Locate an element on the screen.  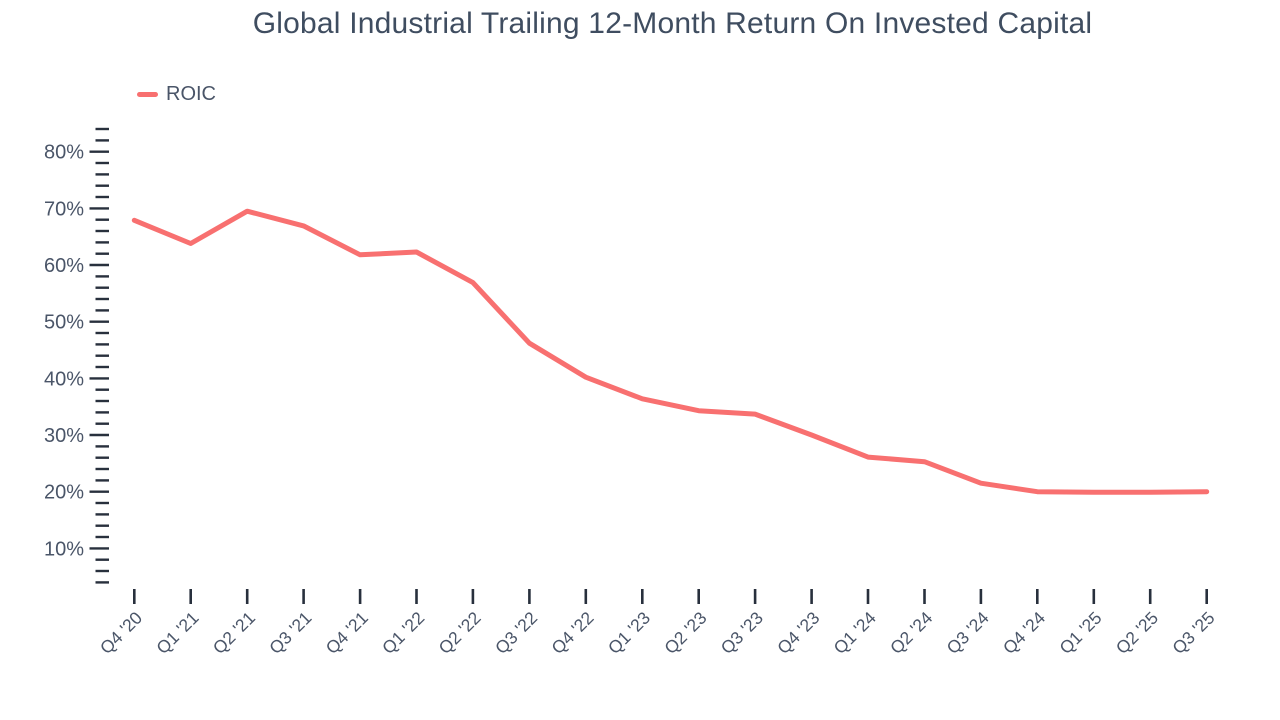
x-axis-tick-label: Q2 '22 is located at coordinates (460, 633).